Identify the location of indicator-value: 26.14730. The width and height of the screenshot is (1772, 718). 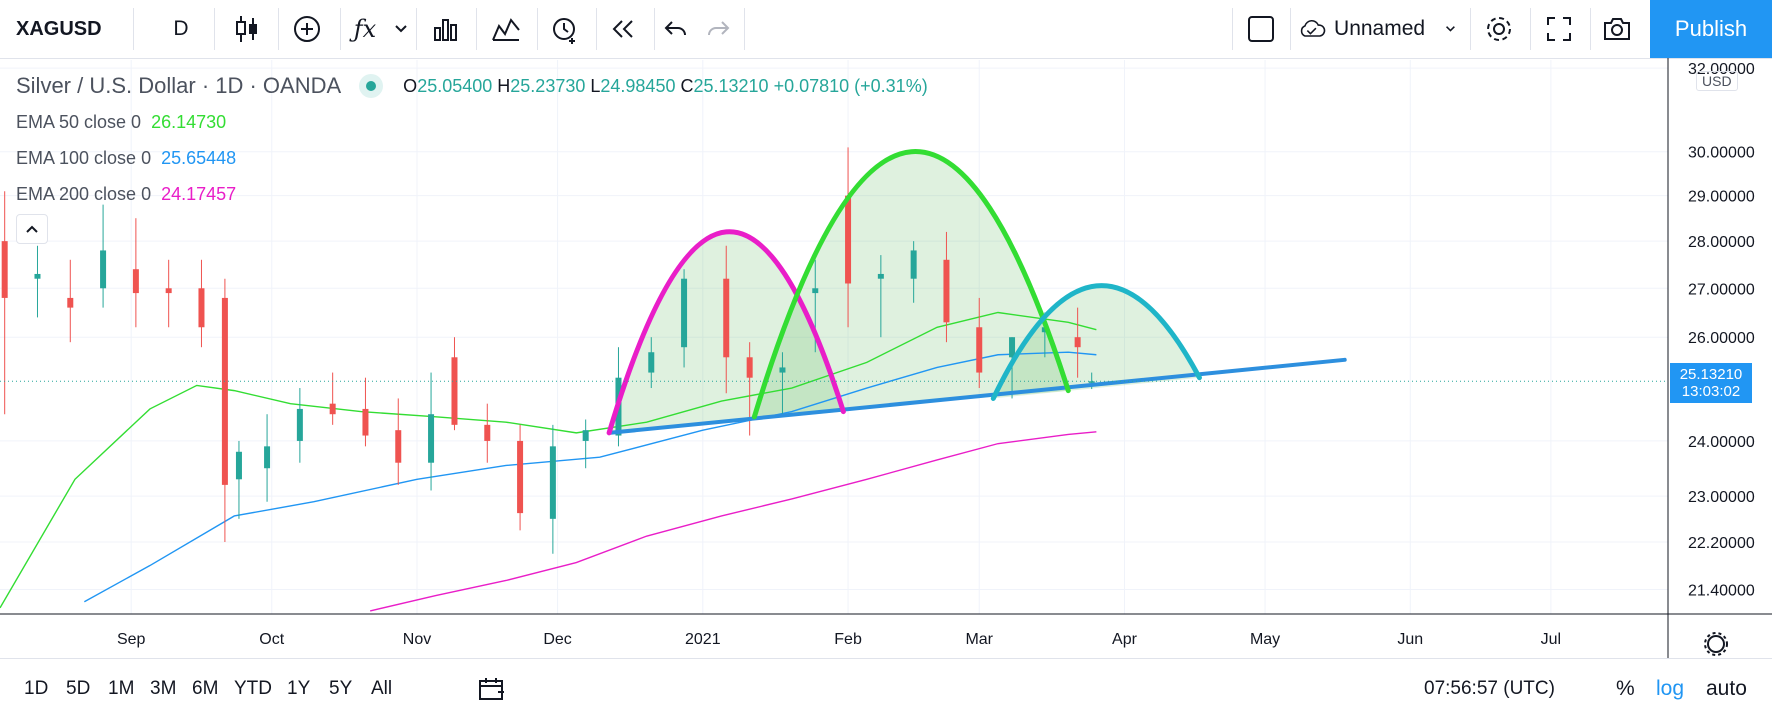
(189, 121).